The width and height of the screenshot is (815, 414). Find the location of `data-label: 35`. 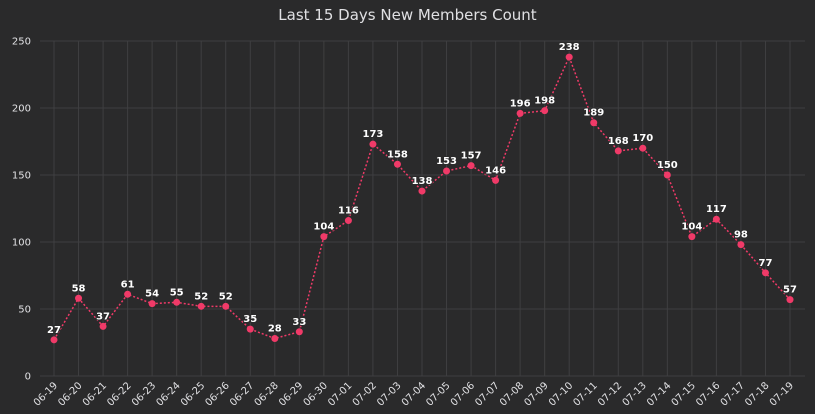

data-label: 35 is located at coordinates (250, 319).